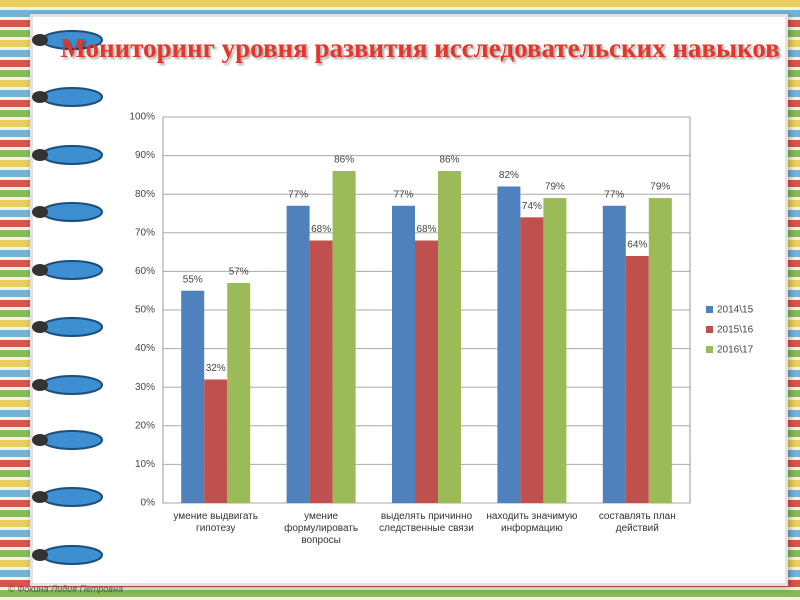  What do you see at coordinates (148, 503) in the screenshot?
I see `y-tick-label: 0%` at bounding box center [148, 503].